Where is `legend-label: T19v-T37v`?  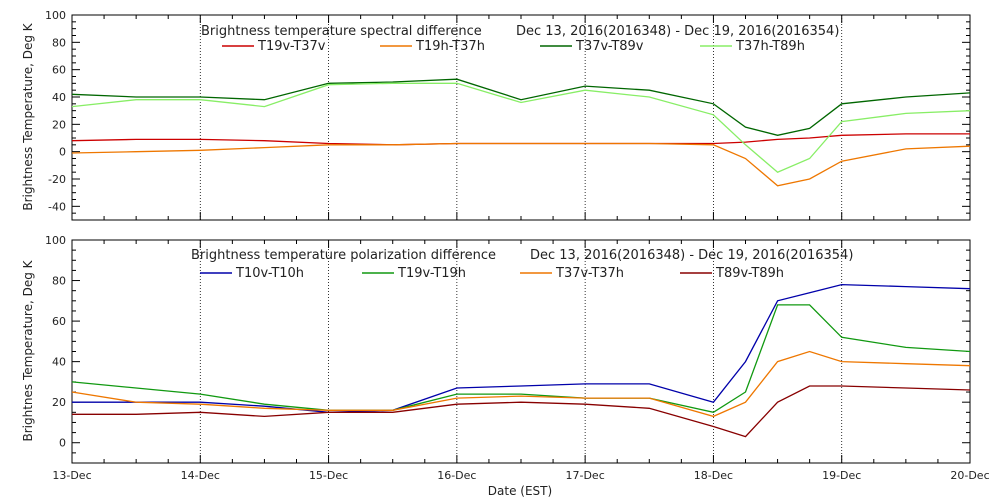
legend-label: T19v-T37v is located at coordinates (291, 46).